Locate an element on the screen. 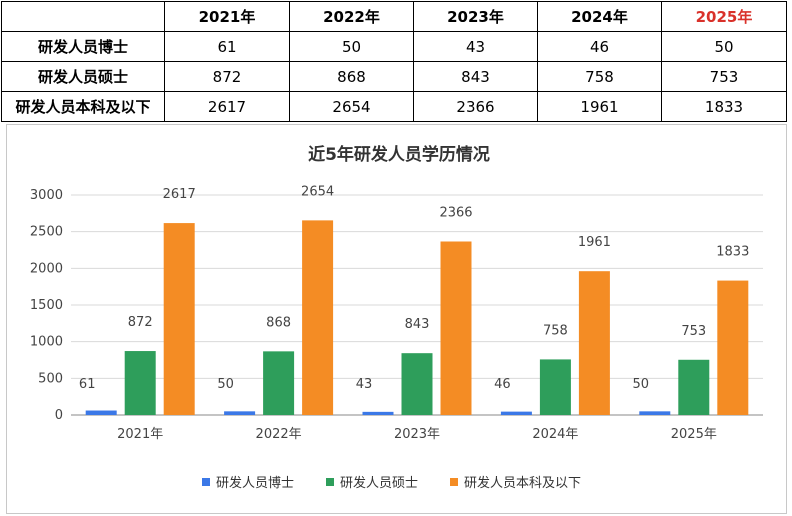 The width and height of the screenshot is (792, 516). table-cell: 2366 is located at coordinates (475, 106).